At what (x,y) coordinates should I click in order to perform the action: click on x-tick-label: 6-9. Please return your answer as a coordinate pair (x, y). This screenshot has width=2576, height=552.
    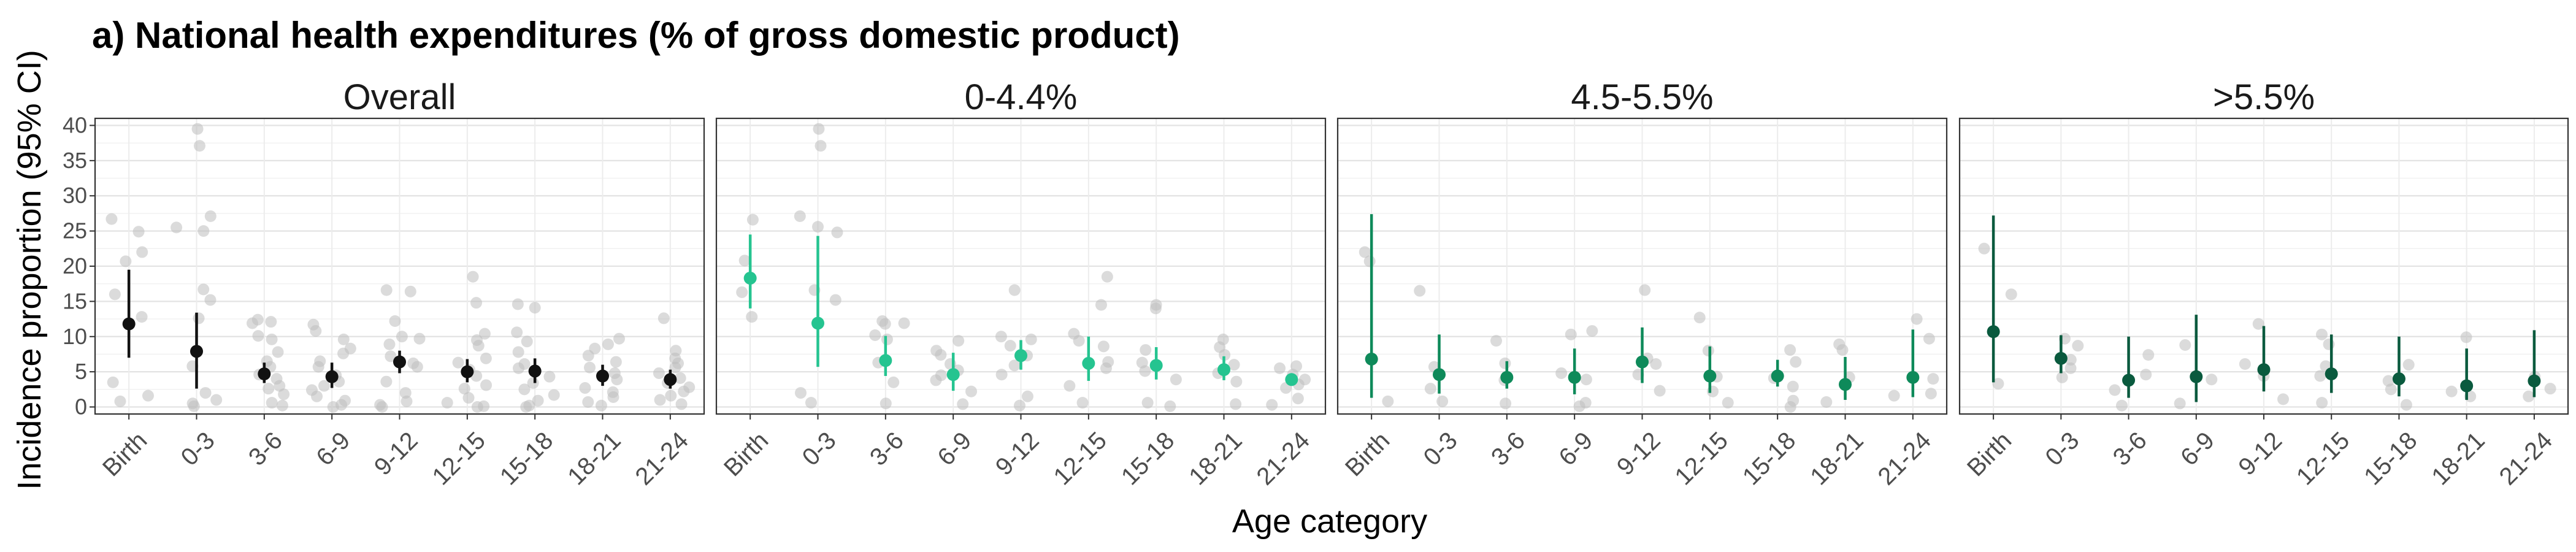
    Looking at the image, I should click on (1576, 449).